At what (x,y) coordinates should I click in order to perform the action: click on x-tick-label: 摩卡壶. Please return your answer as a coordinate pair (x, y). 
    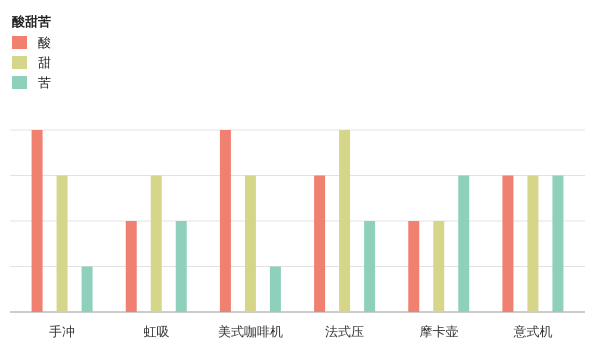
    Looking at the image, I should click on (438, 332).